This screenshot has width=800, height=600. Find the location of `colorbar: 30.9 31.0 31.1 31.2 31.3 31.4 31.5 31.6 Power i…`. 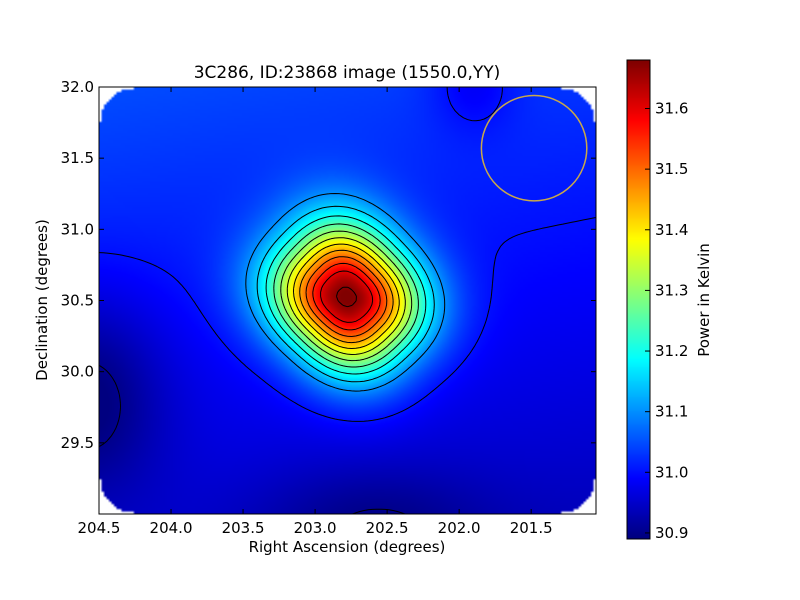

colorbar: 30.9 31.0 31.1 31.2 31.3 31.4 31.5 31.6 Power i… is located at coordinates (669, 300).